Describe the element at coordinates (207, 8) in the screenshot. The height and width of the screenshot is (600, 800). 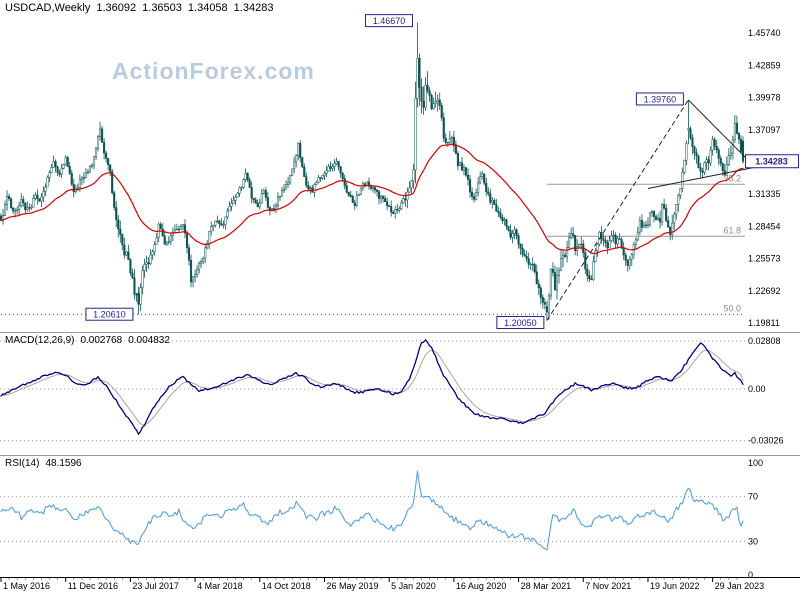
I see `low-value: 1.34058` at that location.